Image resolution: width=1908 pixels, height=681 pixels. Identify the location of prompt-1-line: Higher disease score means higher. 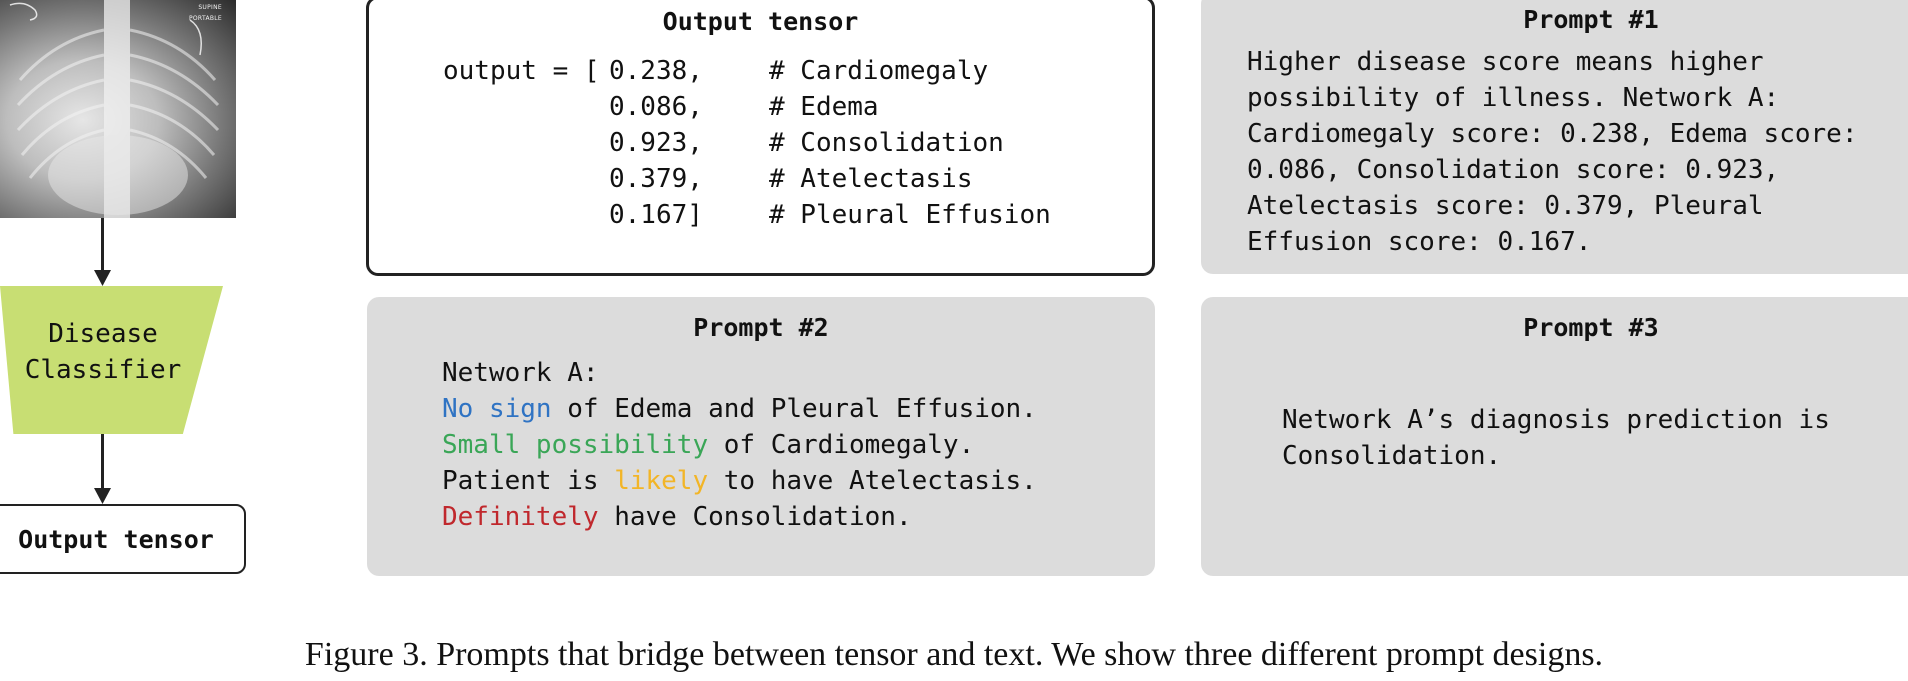
(1505, 62).